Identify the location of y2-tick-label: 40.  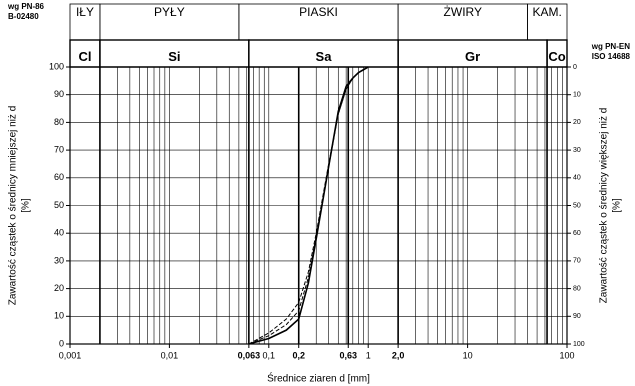
(577, 178).